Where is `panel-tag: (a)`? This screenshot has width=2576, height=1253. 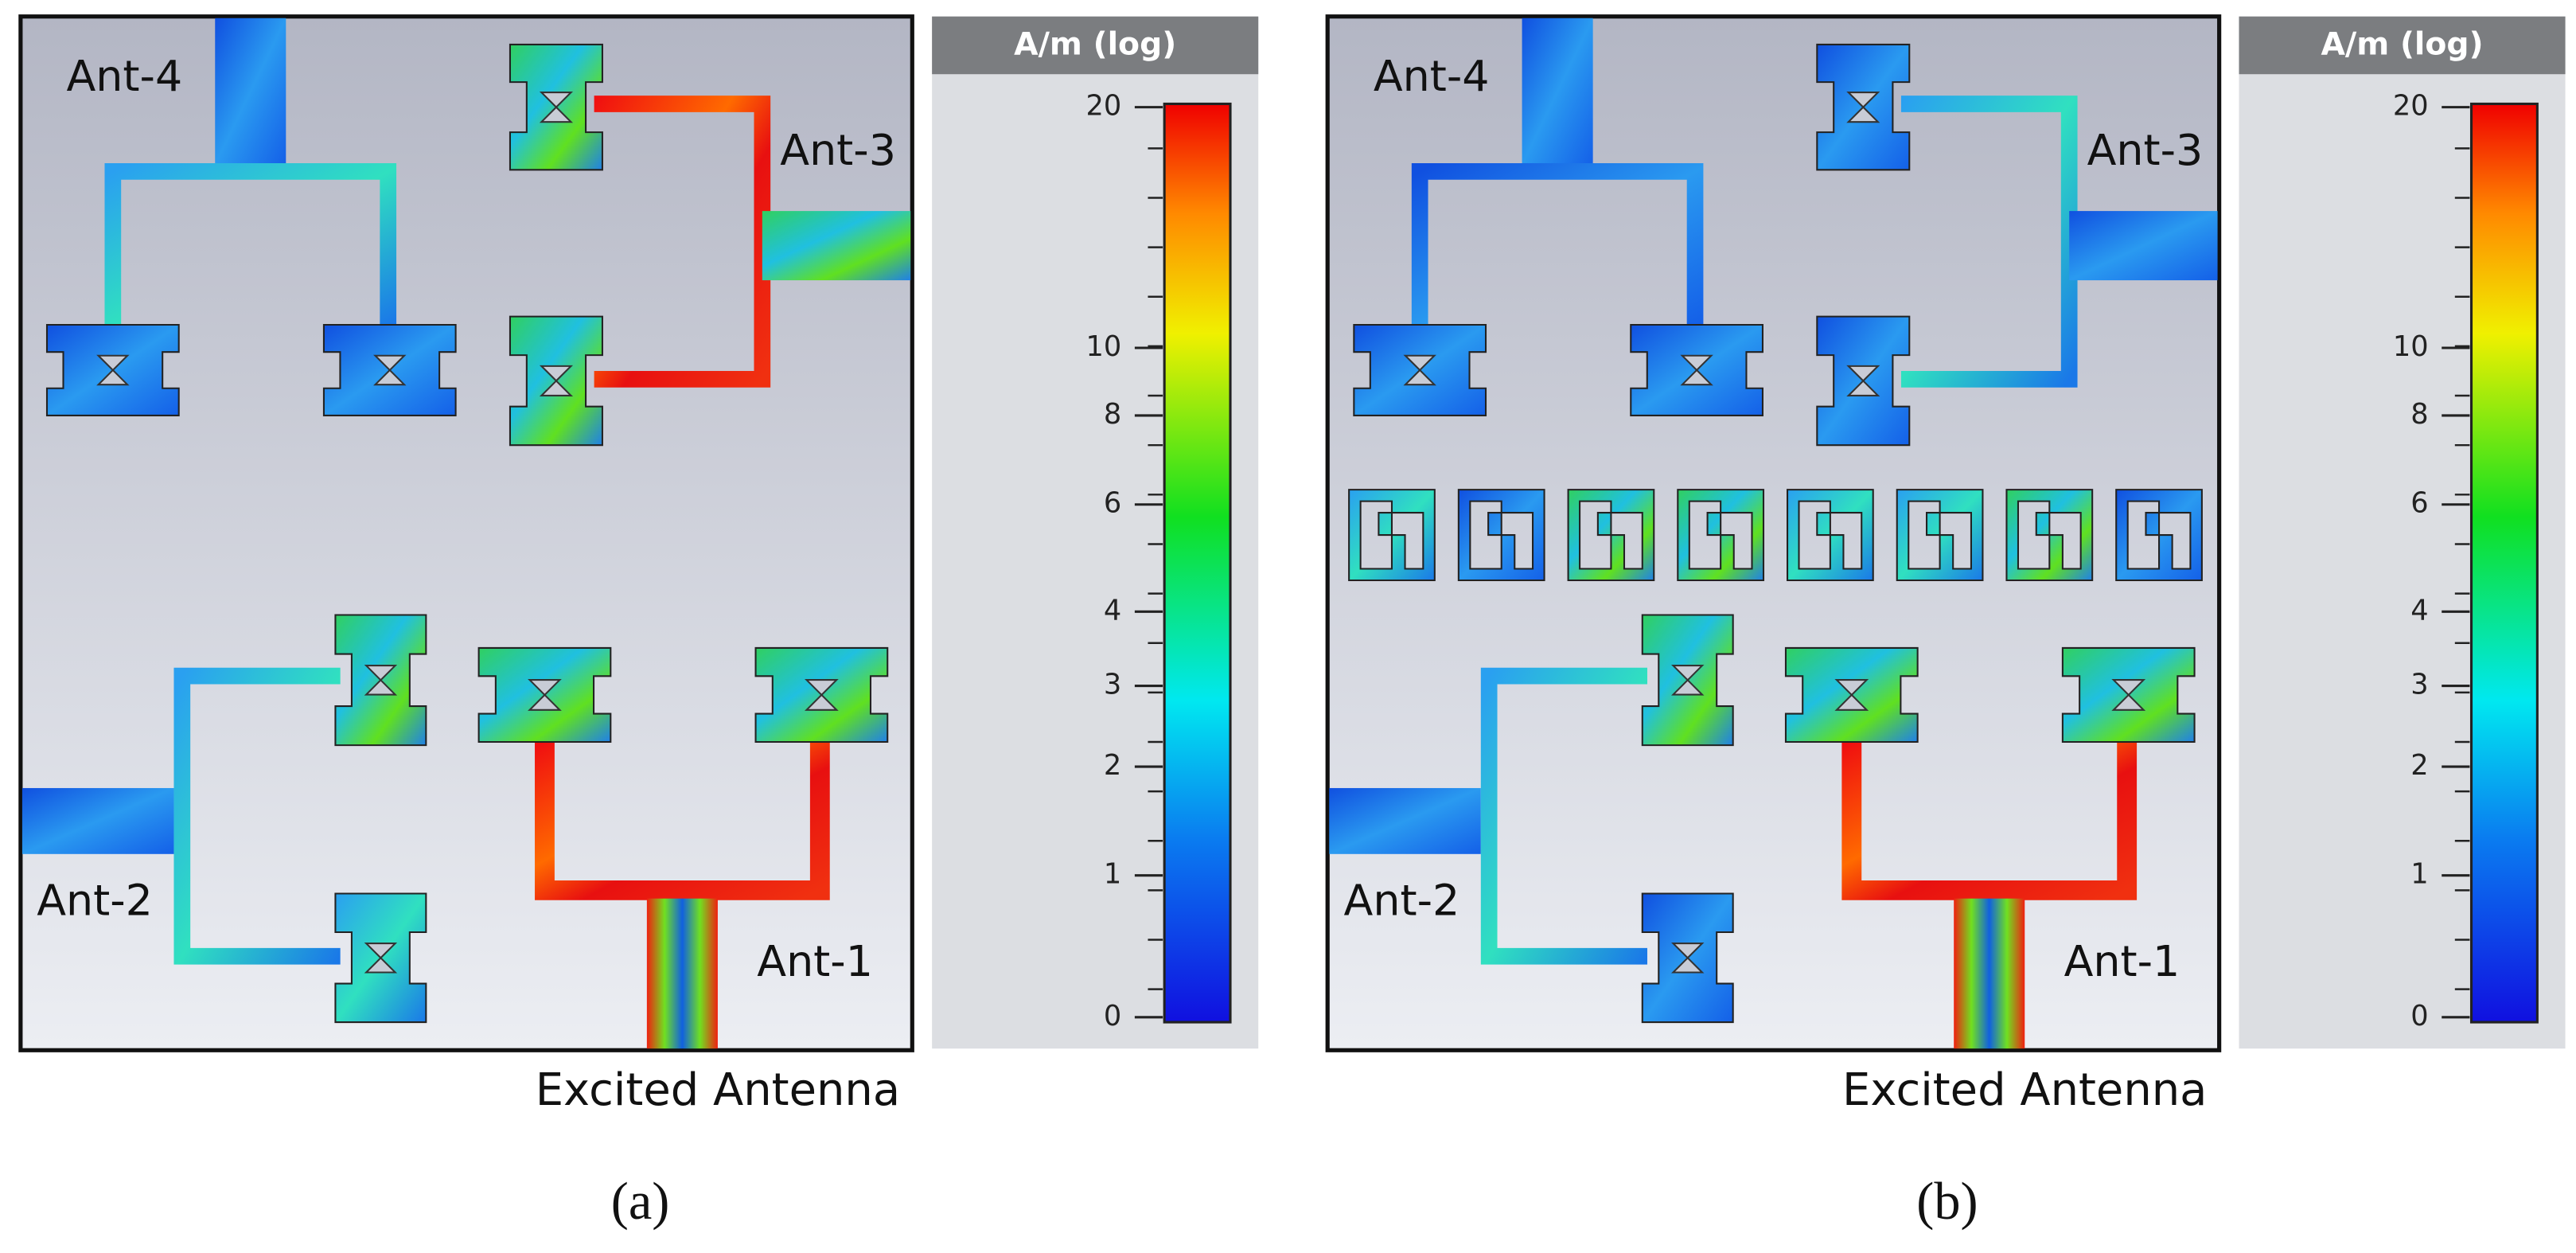
panel-tag: (a) is located at coordinates (640, 1202).